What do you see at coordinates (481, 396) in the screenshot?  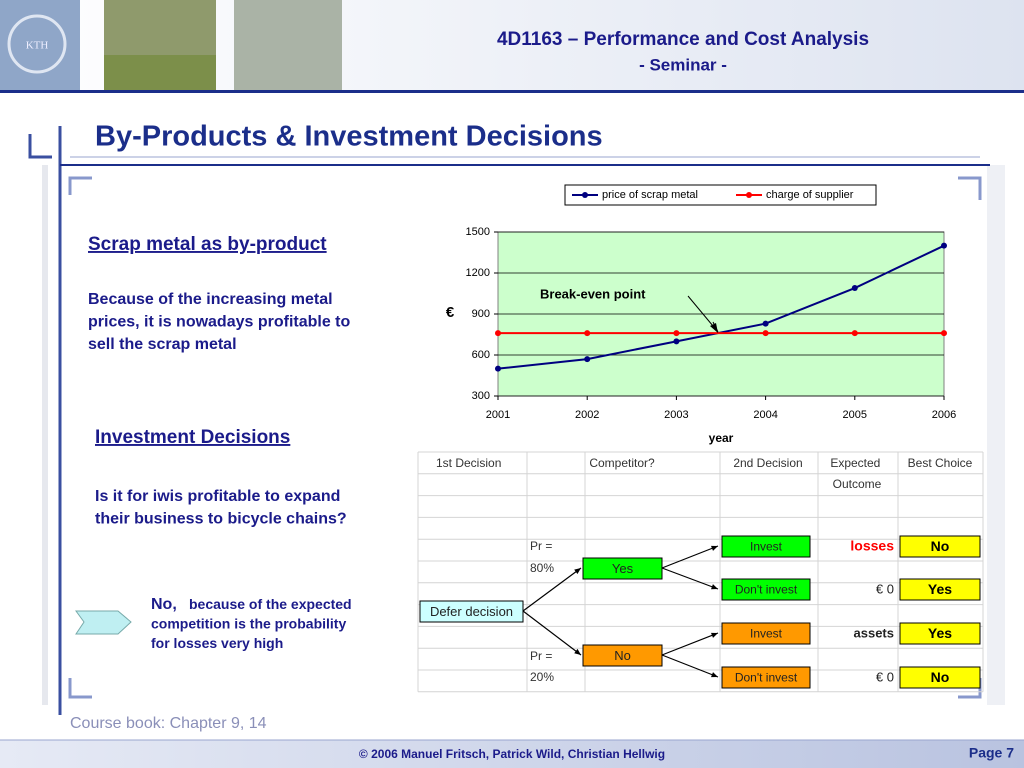 I see `y-tick-label: 300` at bounding box center [481, 396].